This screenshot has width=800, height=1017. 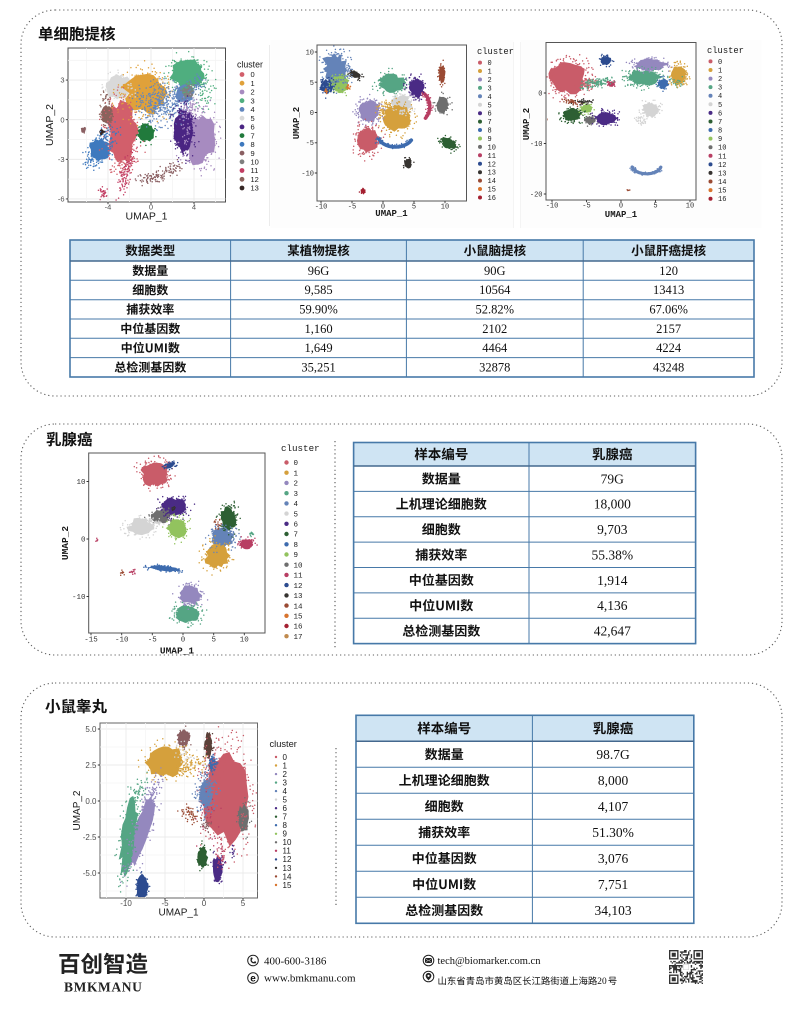 What do you see at coordinates (612, 605) in the screenshot?
I see `svg-text: 4,136` at bounding box center [612, 605].